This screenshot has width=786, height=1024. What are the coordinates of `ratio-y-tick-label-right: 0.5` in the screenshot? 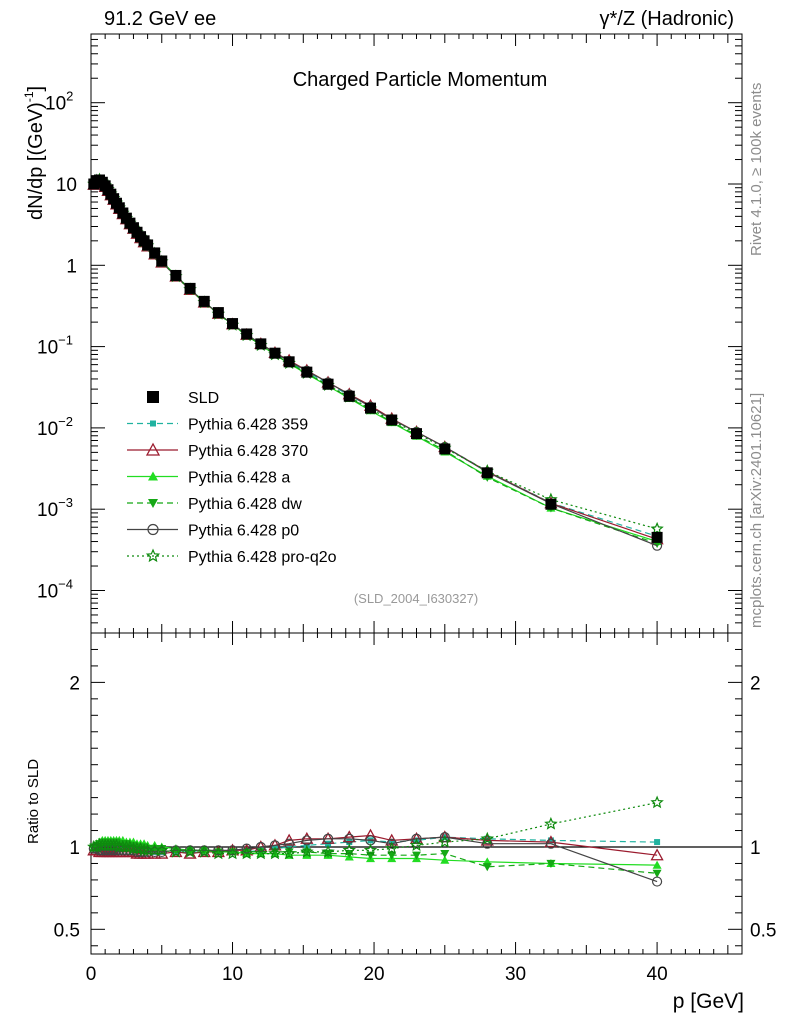 It's located at (763, 930).